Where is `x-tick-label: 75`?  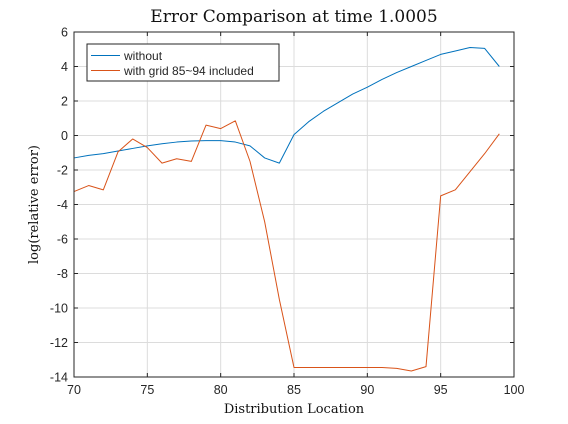 x-tick-label: 75 is located at coordinates (147, 390).